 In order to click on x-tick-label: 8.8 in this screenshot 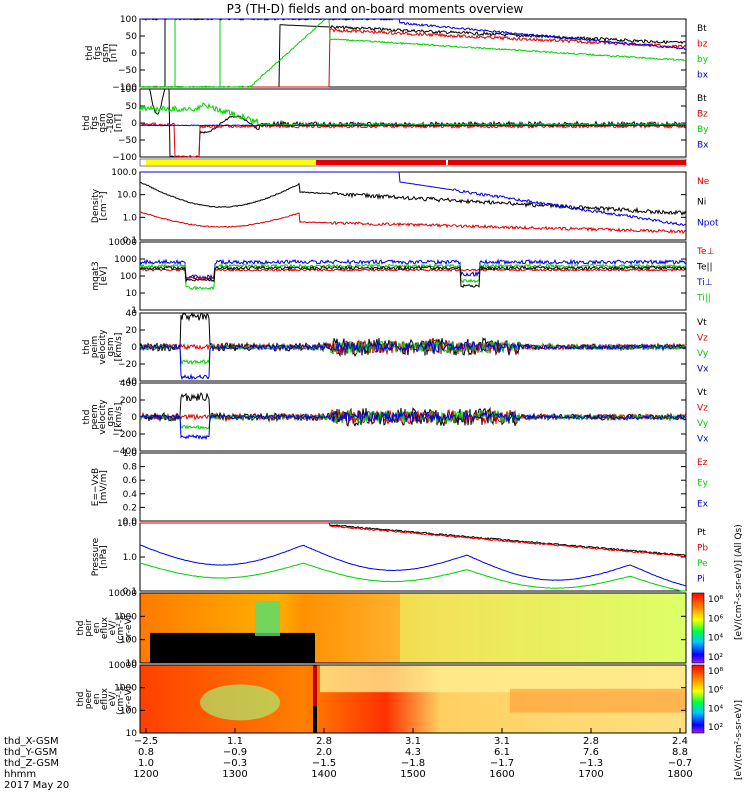, I will do `click(680, 752)`.